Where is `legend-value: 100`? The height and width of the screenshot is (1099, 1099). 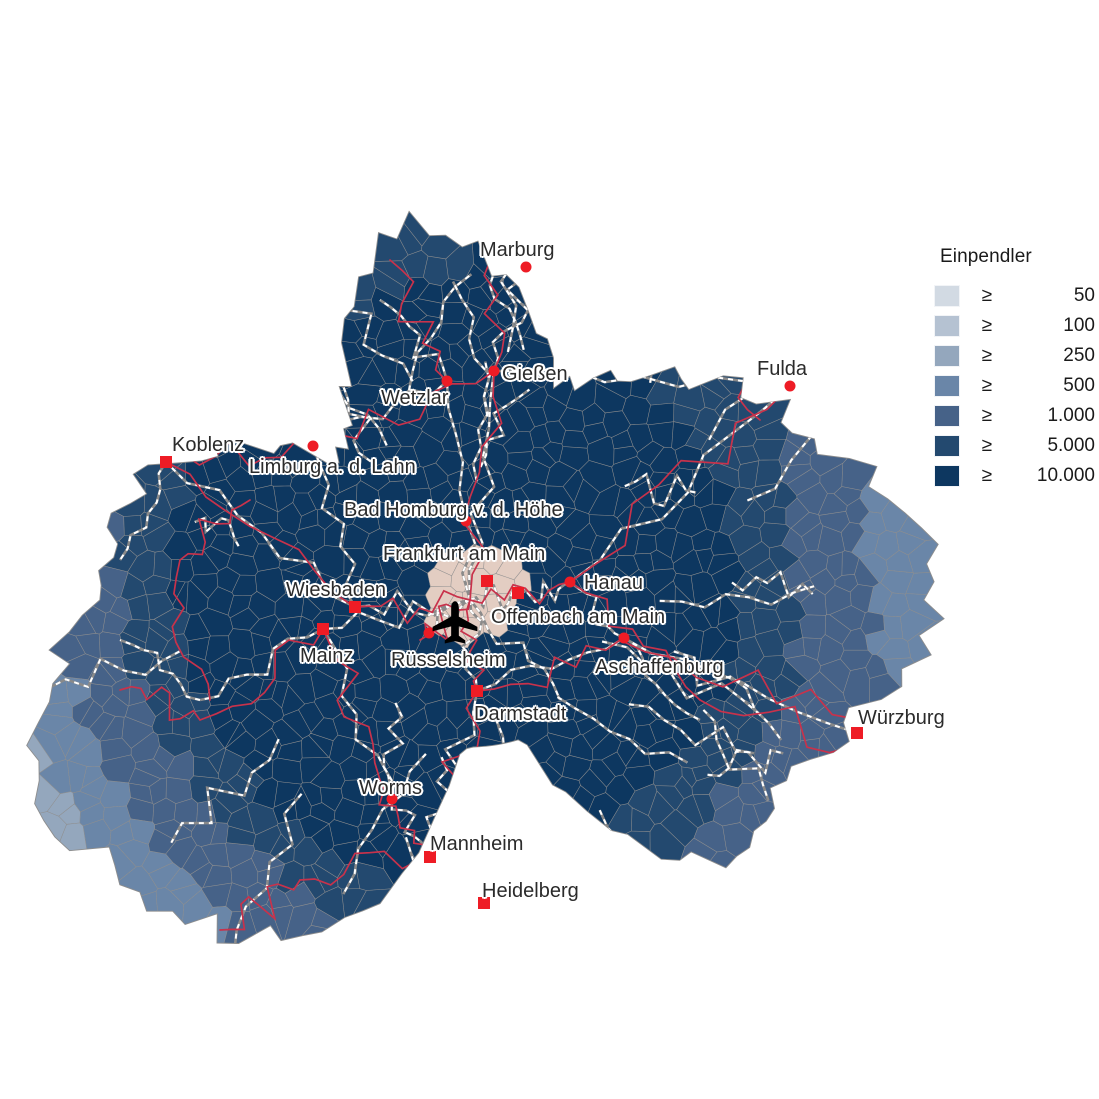
legend-value: 100 is located at coordinates (1079, 325).